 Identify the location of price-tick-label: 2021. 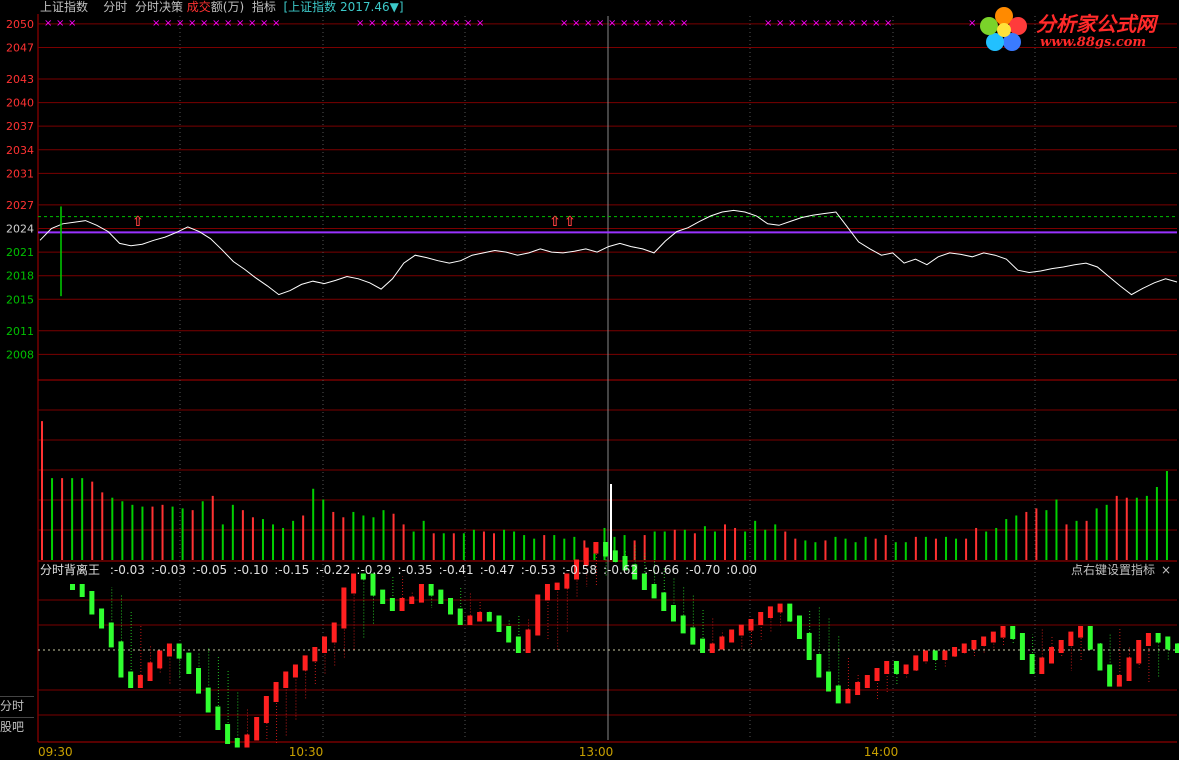
(20, 252).